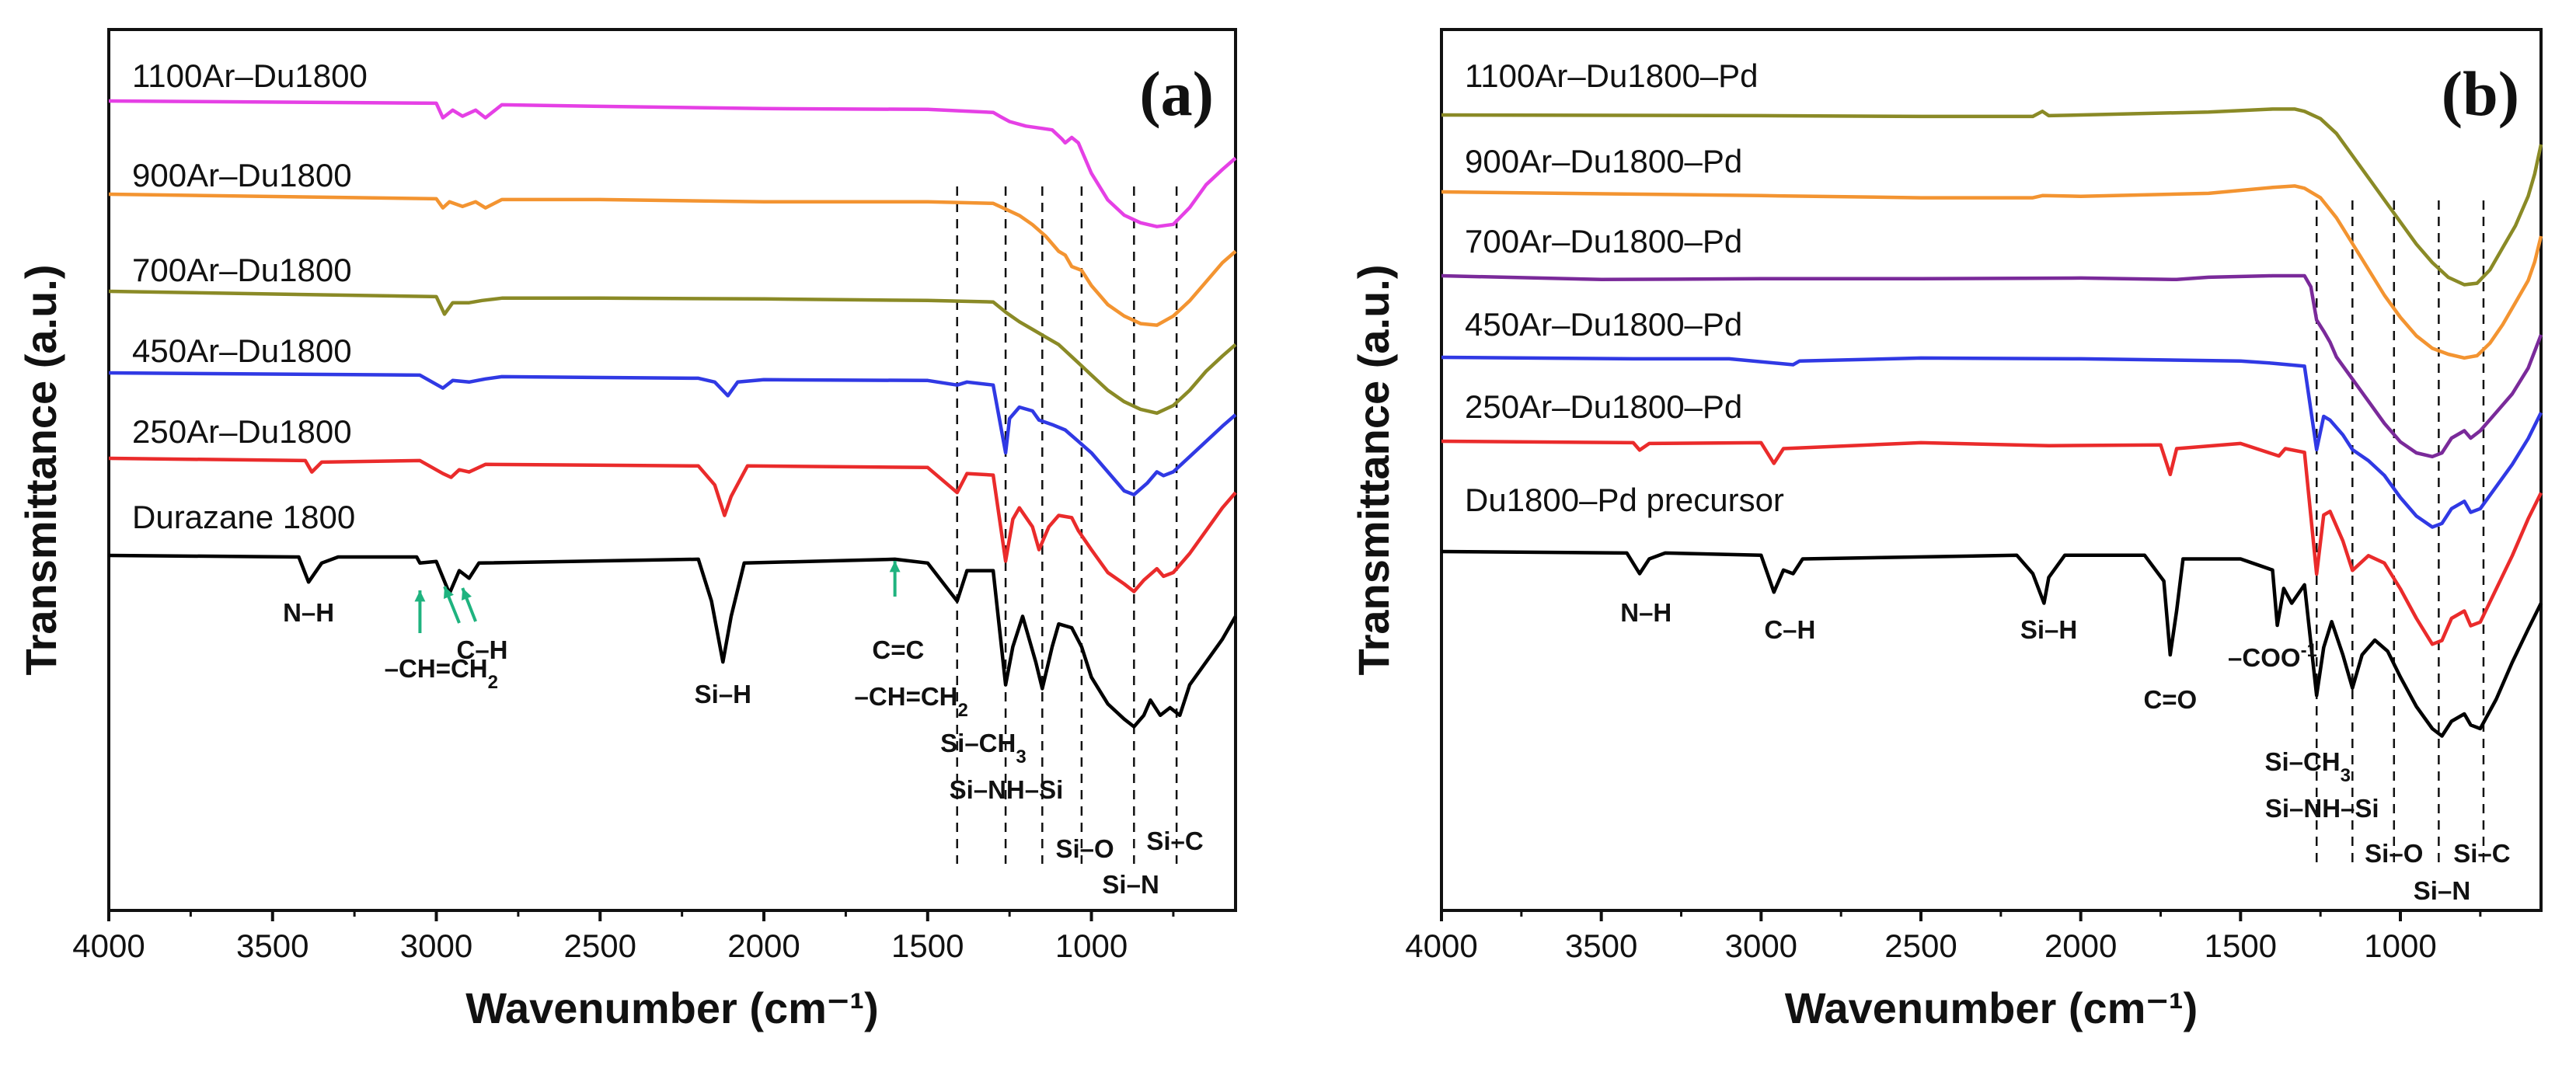 This screenshot has height=1079, width=2576. Describe the element at coordinates (242, 431) in the screenshot. I see `series-label: 250Ar–Du1800` at that location.